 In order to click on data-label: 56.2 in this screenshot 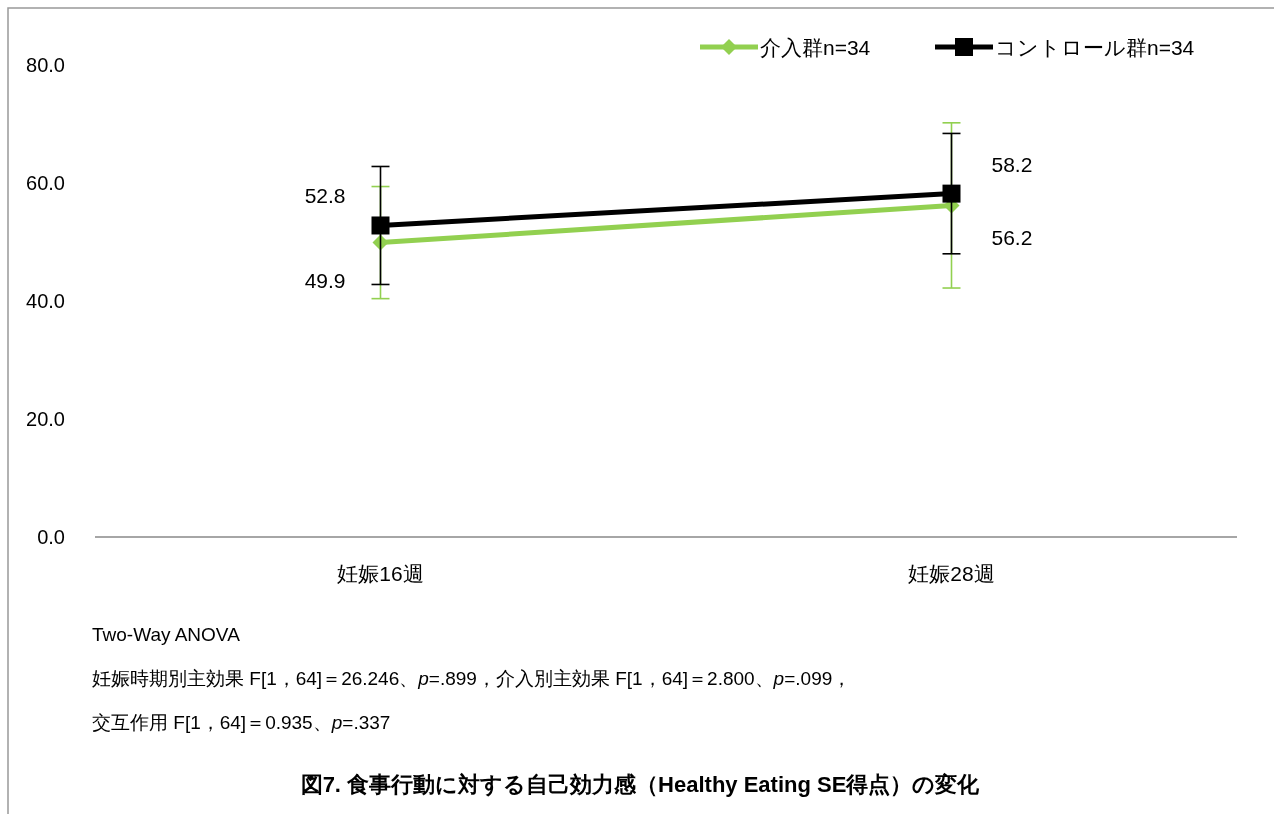, I will do `click(1012, 238)`.